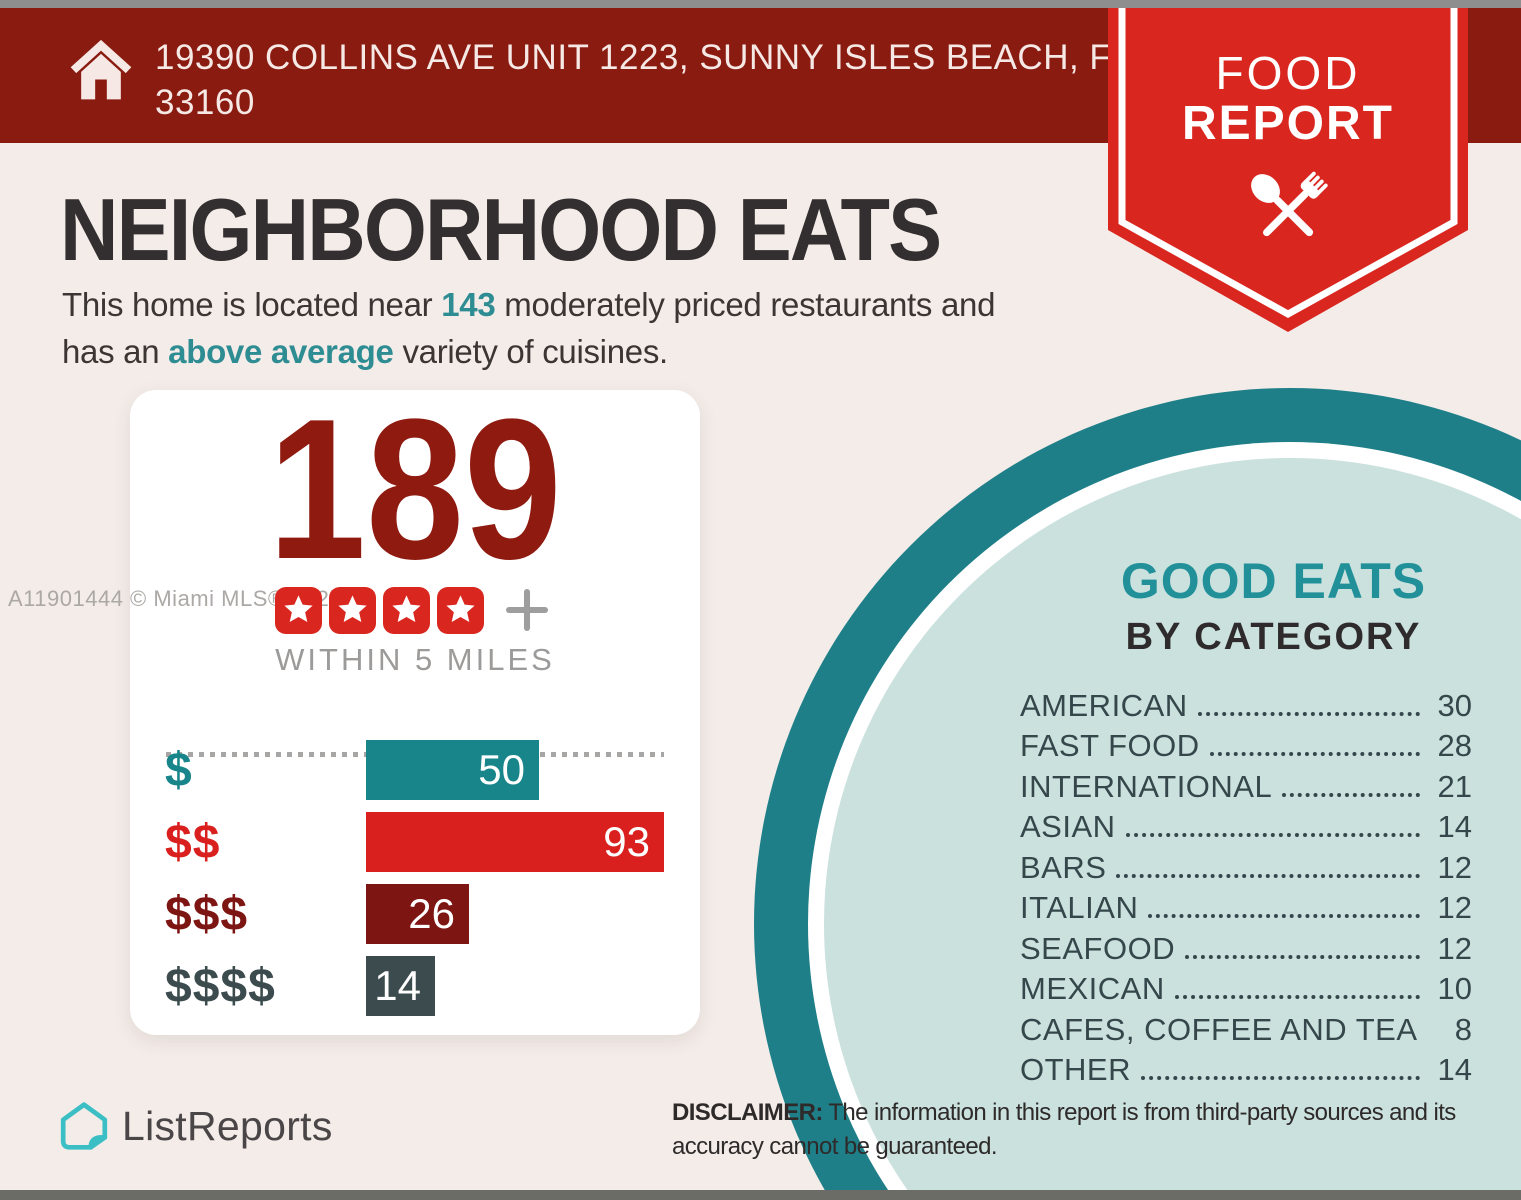  Describe the element at coordinates (1246, 906) in the screenshot. I see `category-row: ITALIAN 12` at that location.